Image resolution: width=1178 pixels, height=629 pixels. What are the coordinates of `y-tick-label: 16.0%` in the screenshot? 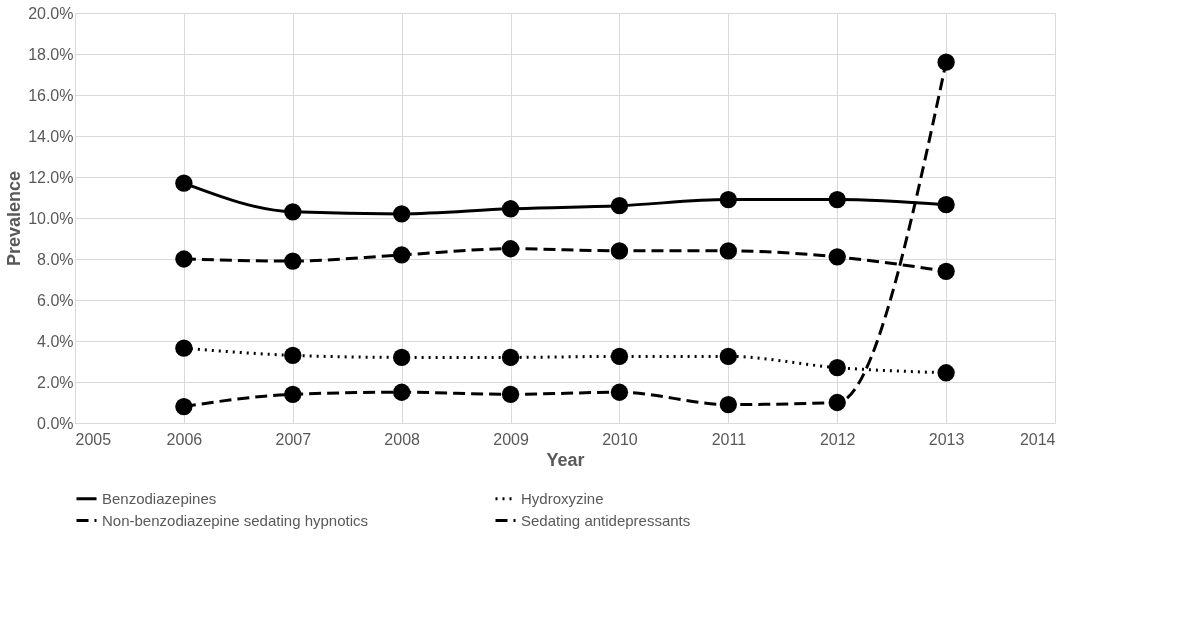 It's located at (51, 95).